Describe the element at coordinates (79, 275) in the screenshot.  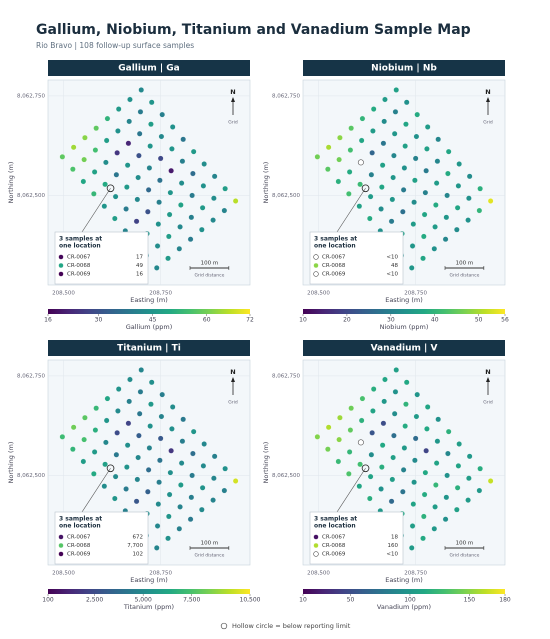
I see `callout-sample-id: CR-0069` at that location.